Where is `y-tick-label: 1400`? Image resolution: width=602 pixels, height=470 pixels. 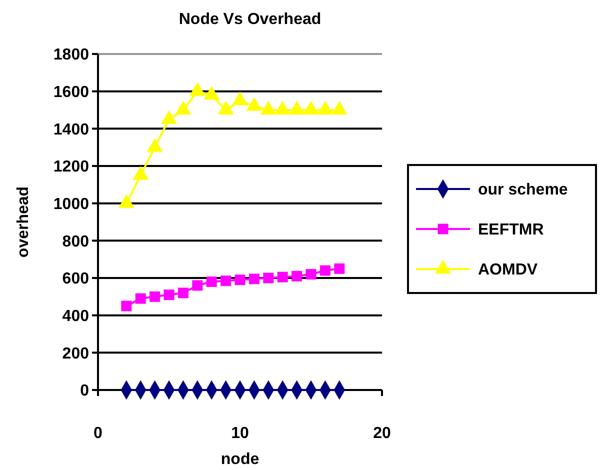 y-tick-label: 1400 is located at coordinates (71, 129).